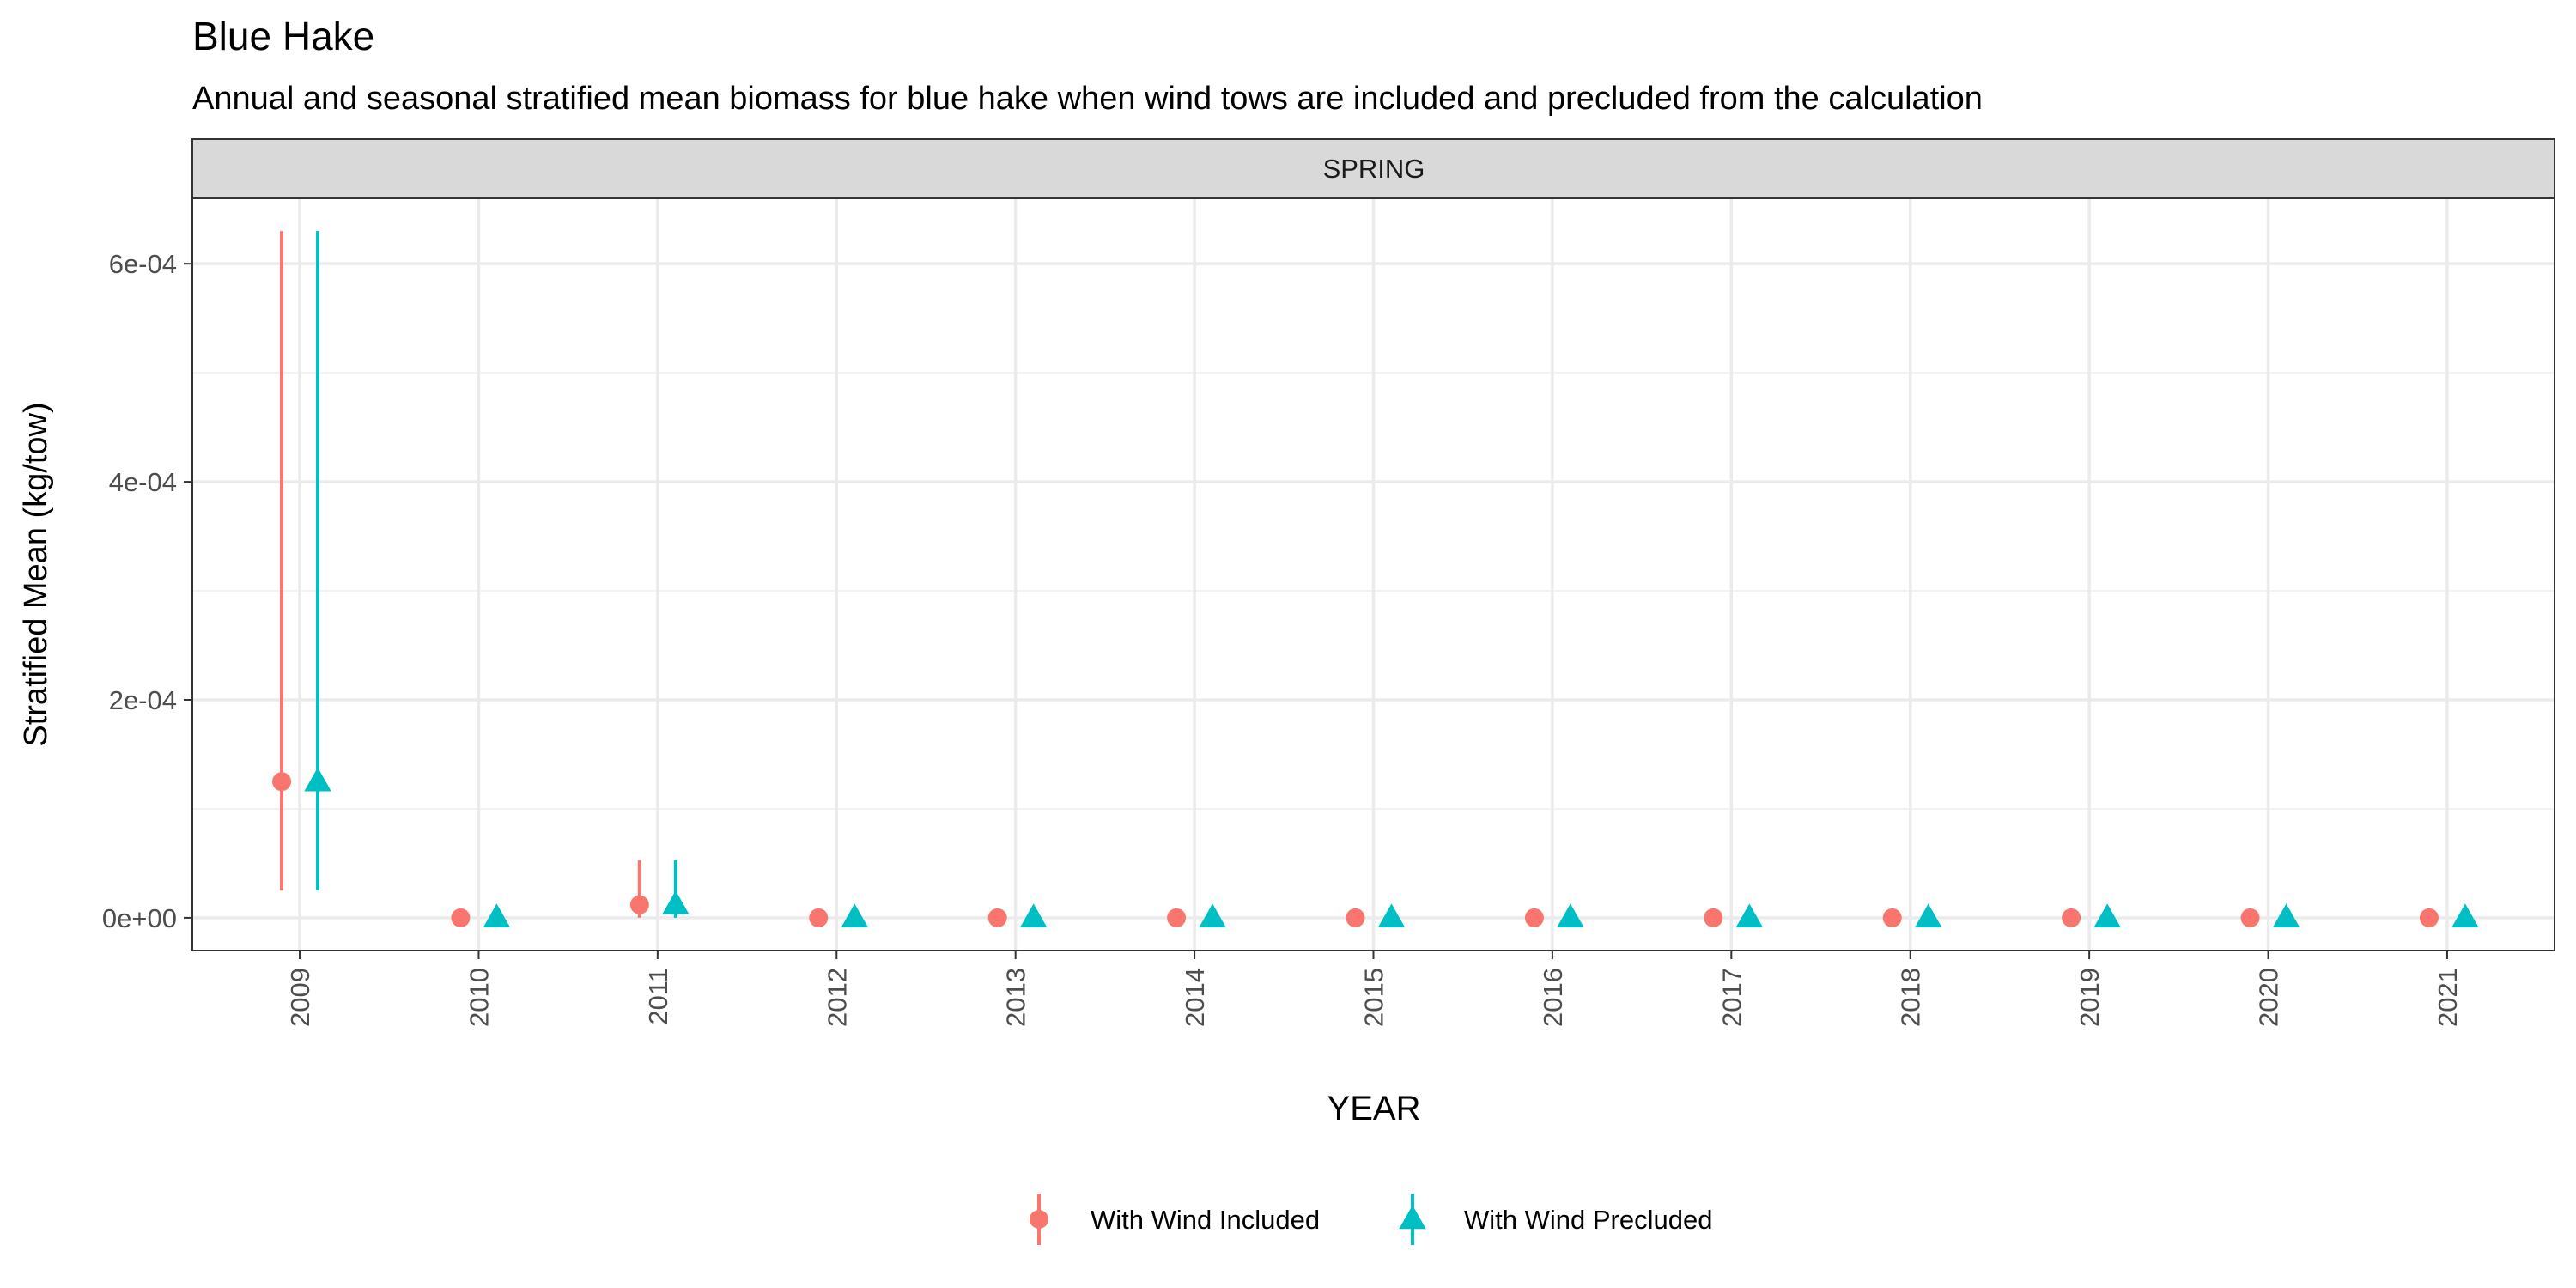 The image size is (2576, 1288). I want to click on y-tick-label: 4e-04, so click(143, 482).